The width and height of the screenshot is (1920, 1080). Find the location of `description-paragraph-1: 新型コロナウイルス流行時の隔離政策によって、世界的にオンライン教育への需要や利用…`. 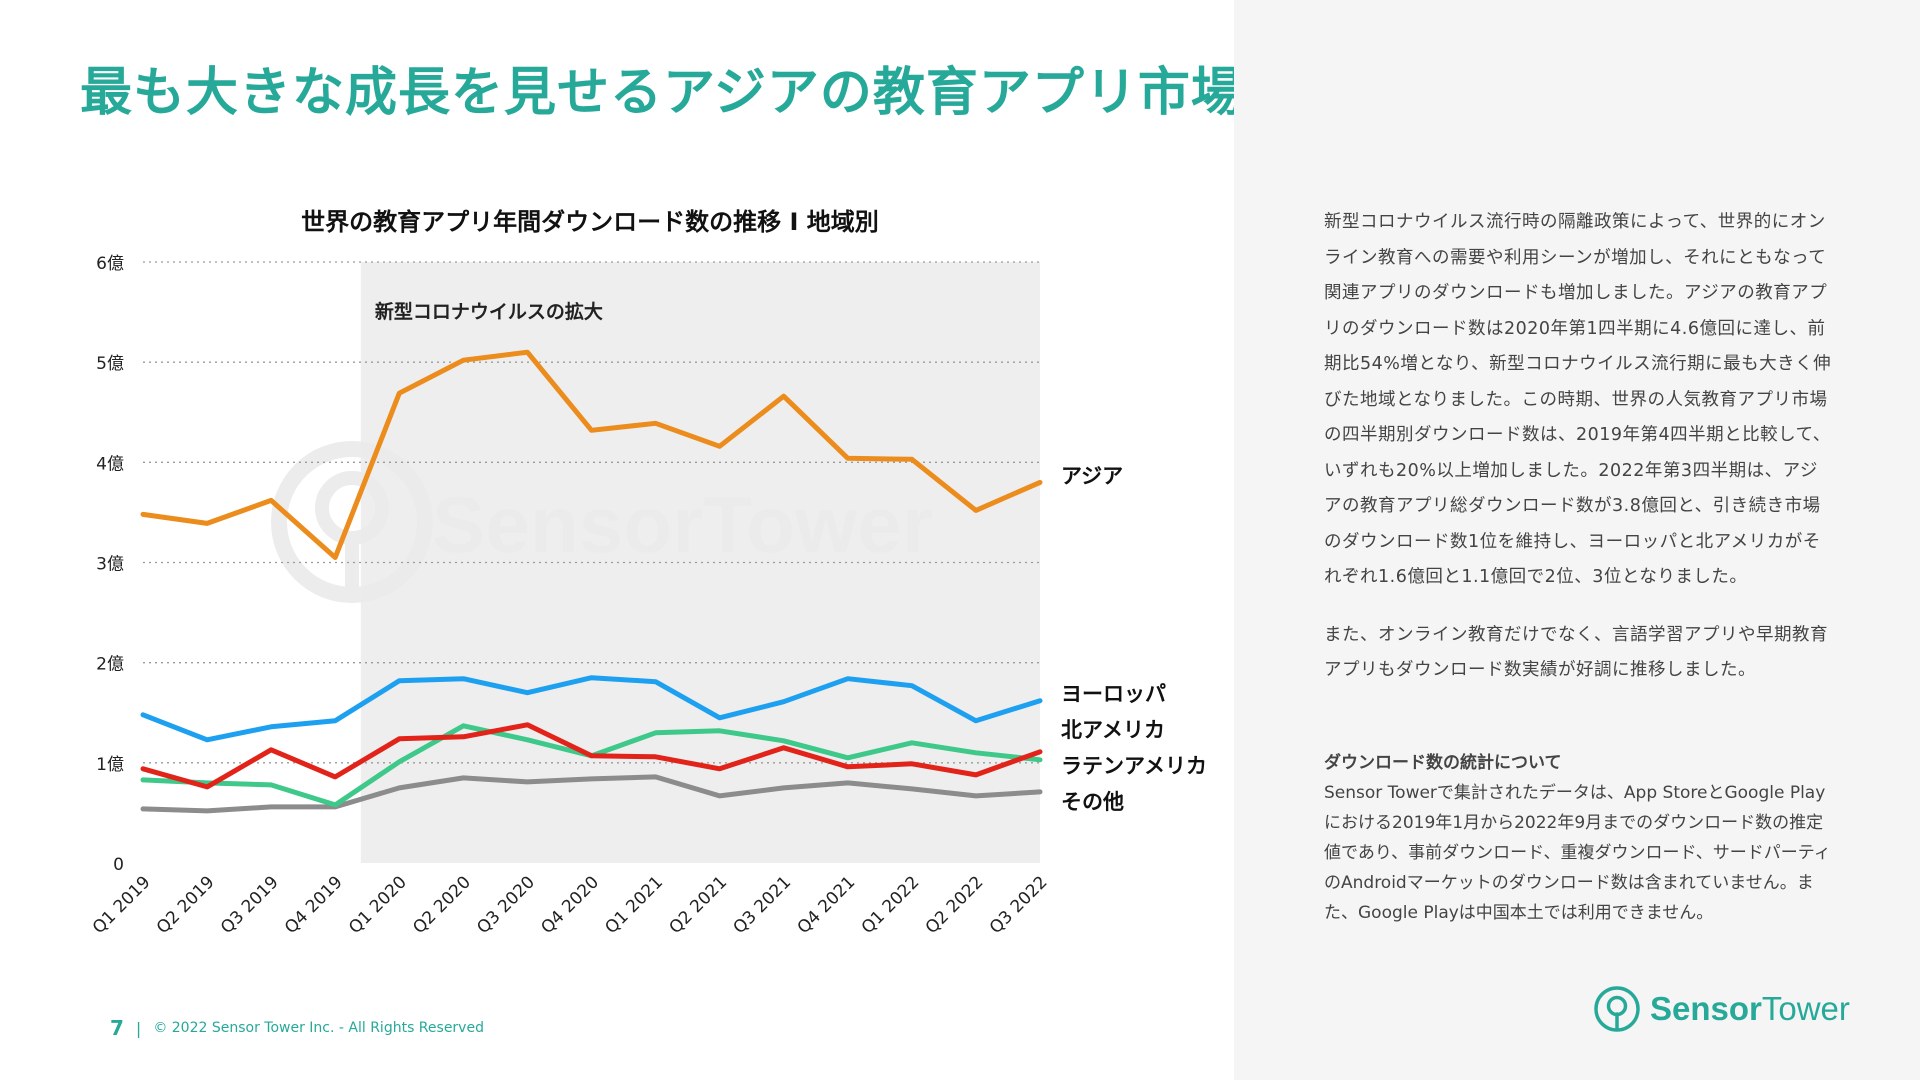

description-paragraph-1: 新型コロナウイルス流行時の隔離政策によって、世界的にオンライン教育への需要や利用… is located at coordinates (1578, 399).